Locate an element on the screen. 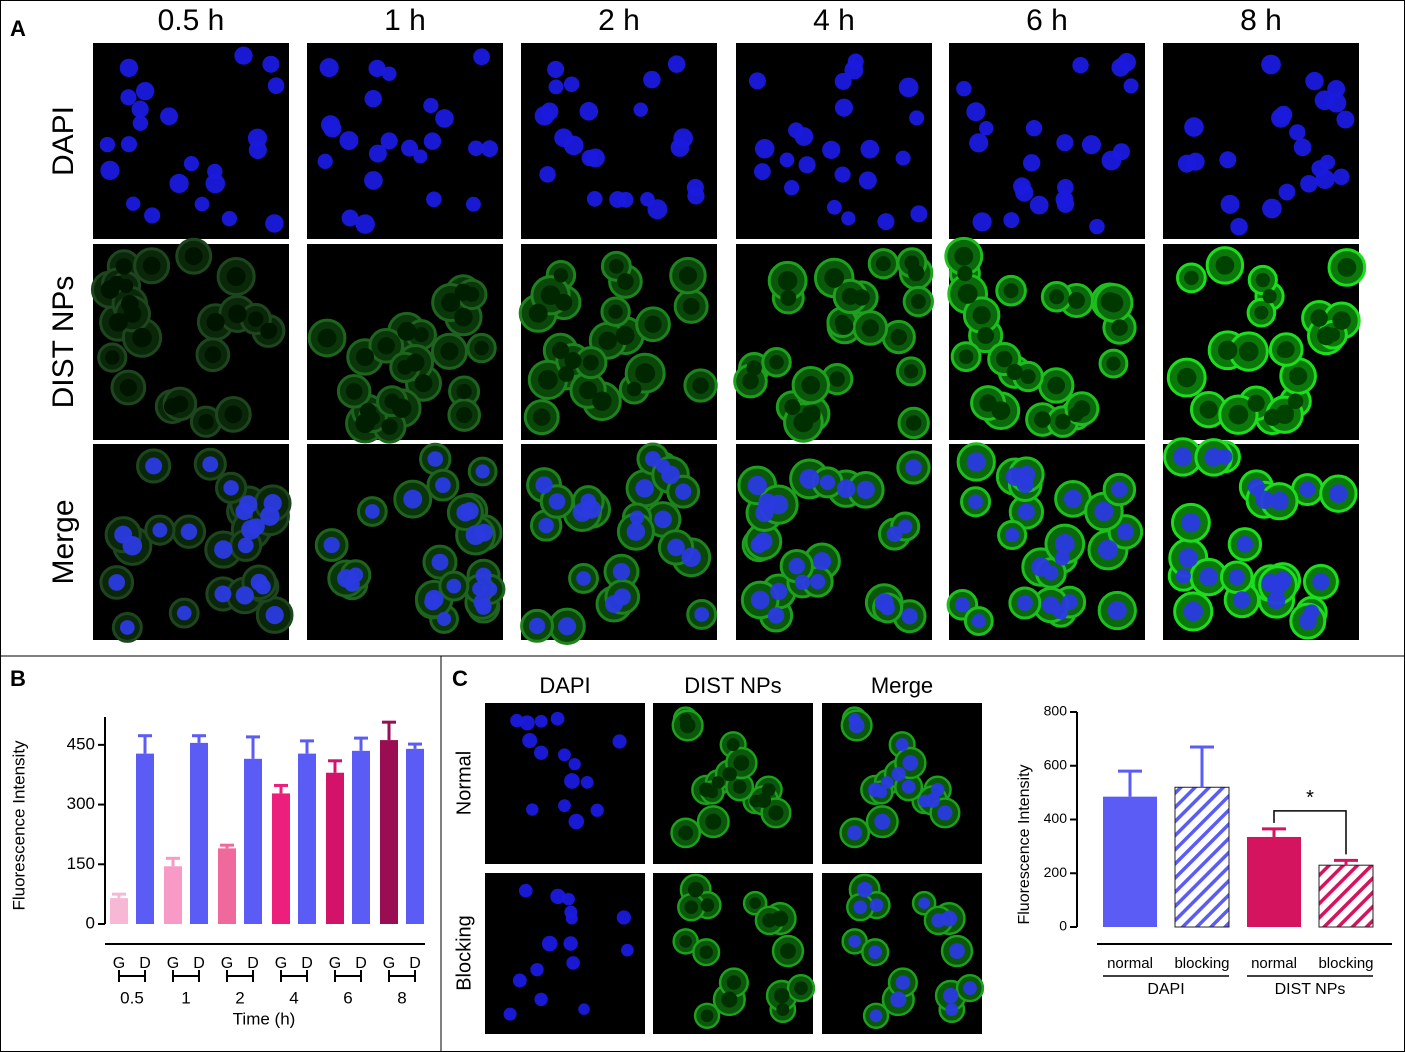  column-header: 1 h is located at coordinates (405, 20).